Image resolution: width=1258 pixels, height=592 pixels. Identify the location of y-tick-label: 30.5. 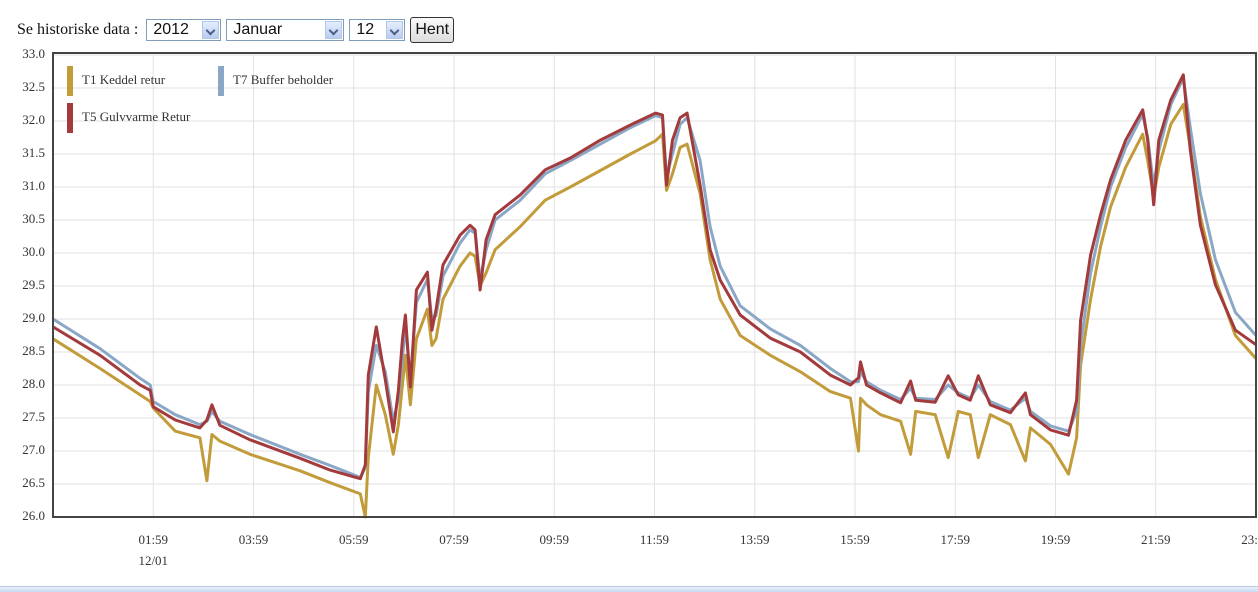
(33, 218).